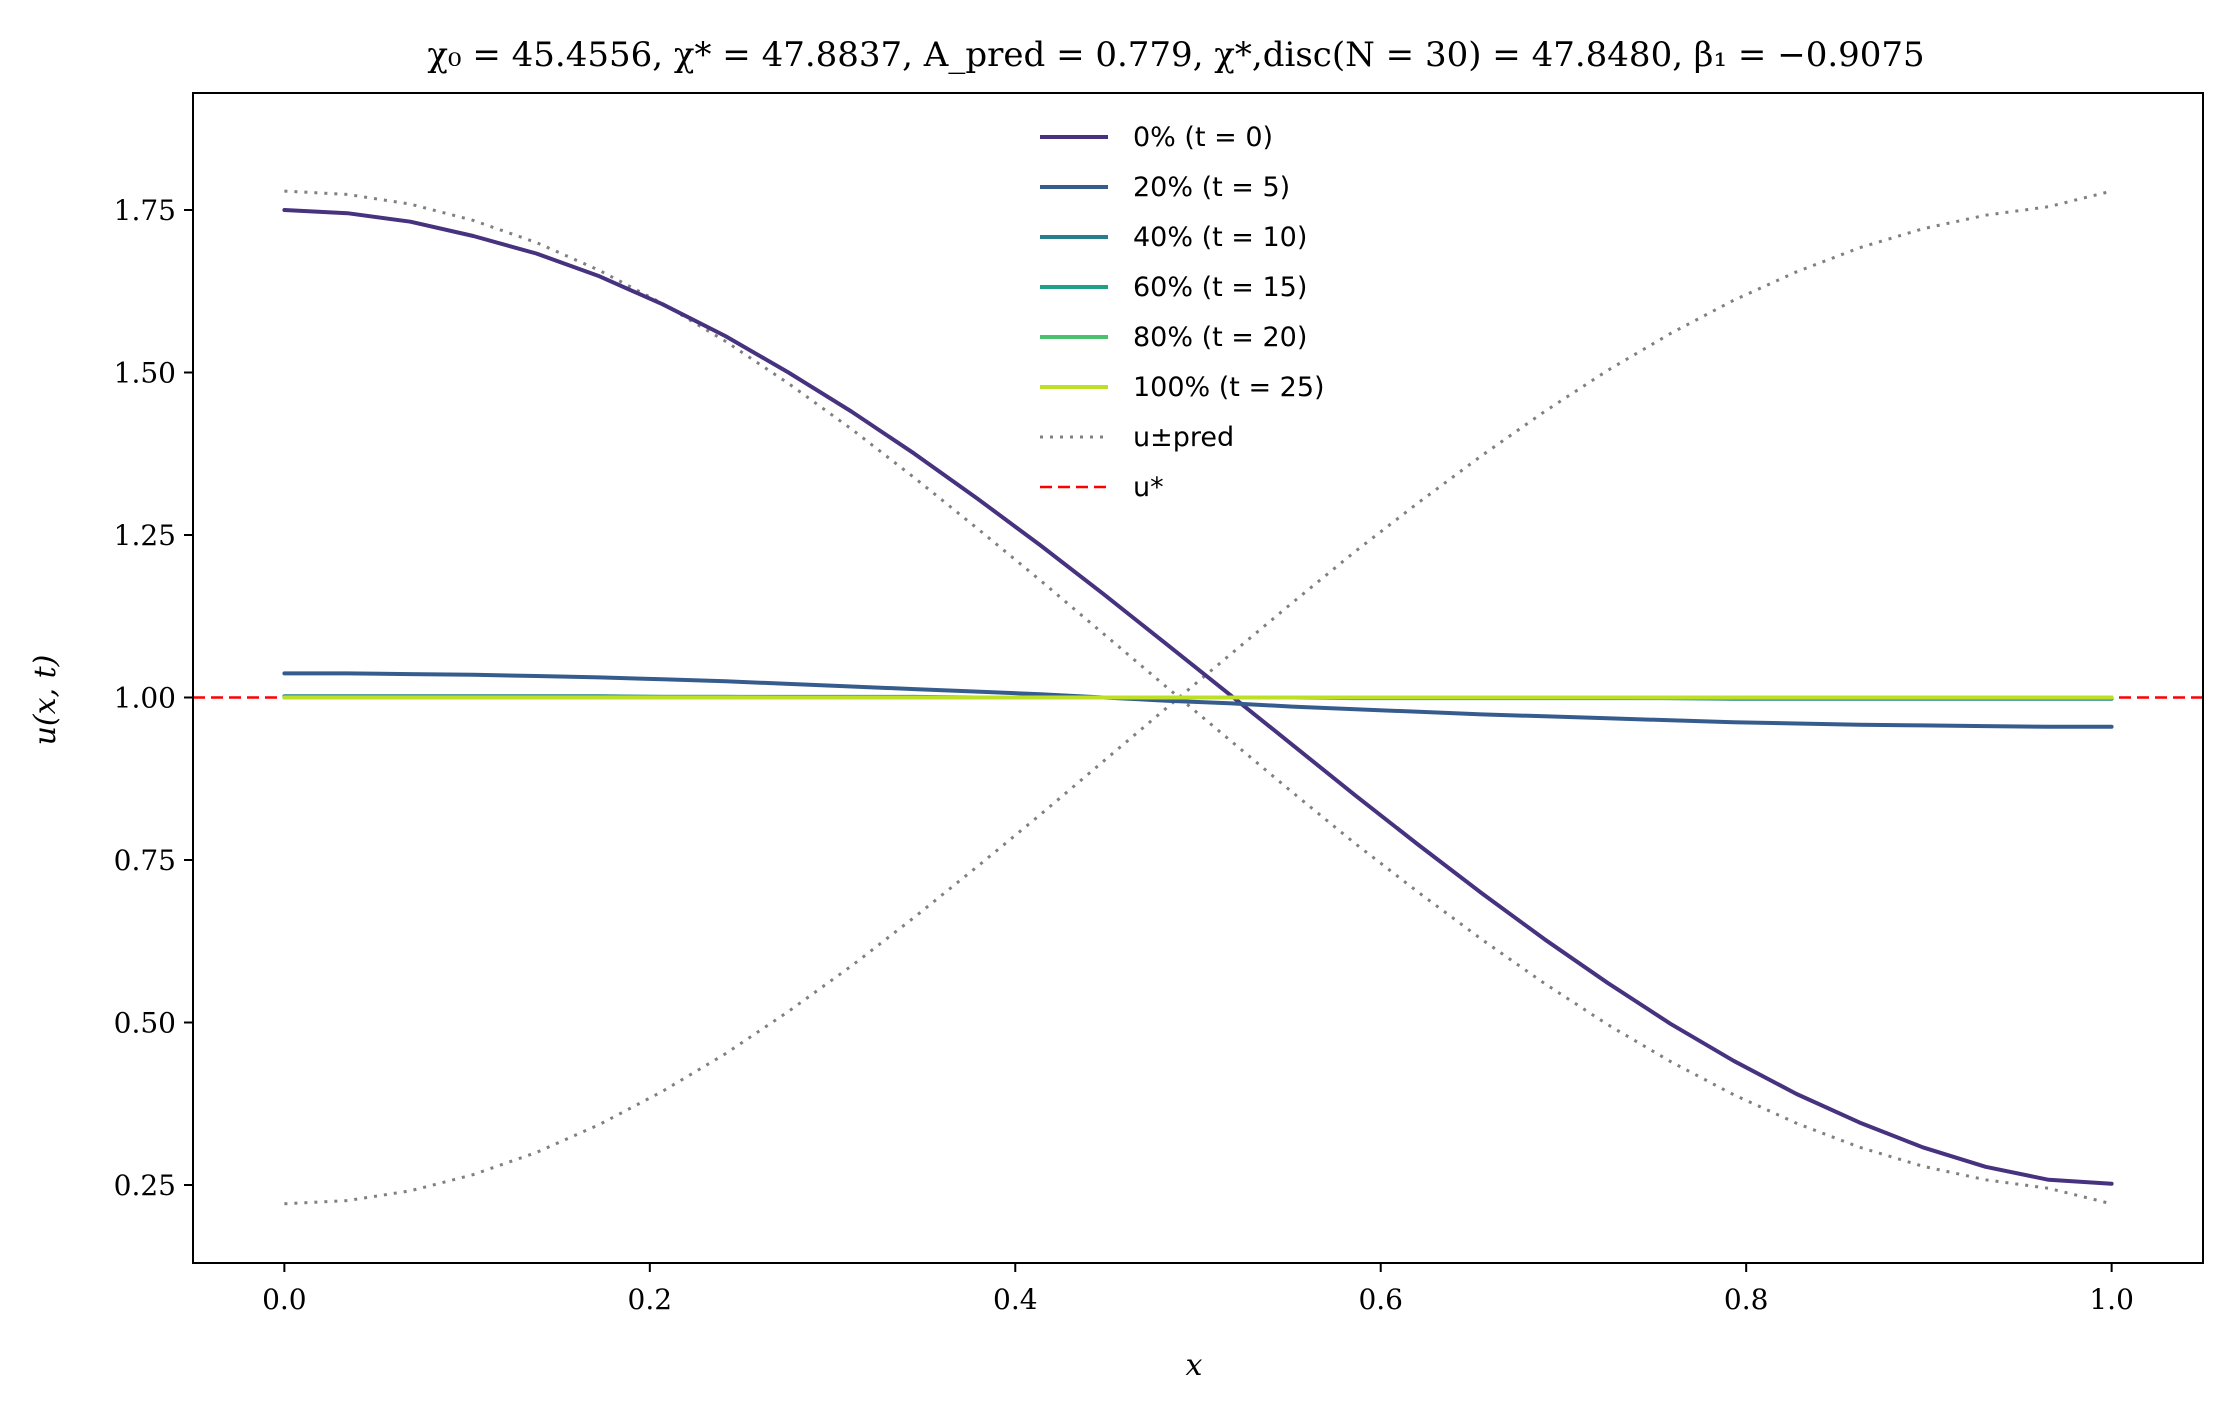  Describe the element at coordinates (145, 698) in the screenshot. I see `y-tick-label: 1.00` at that location.